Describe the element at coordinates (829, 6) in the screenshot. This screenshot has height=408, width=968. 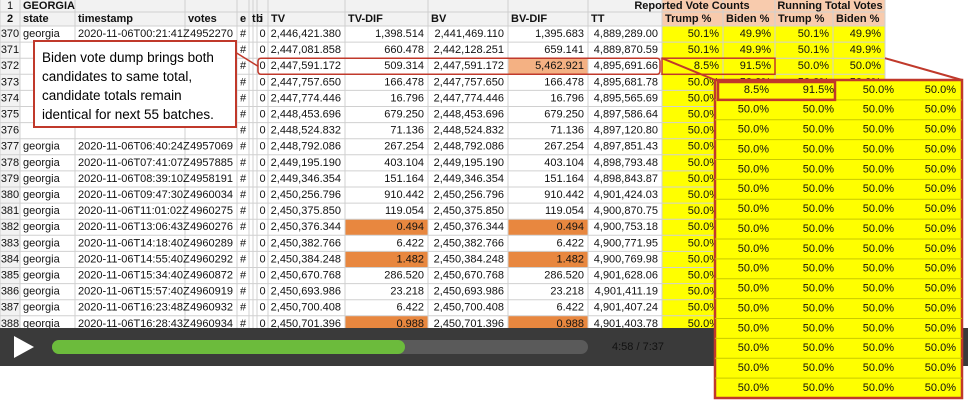
I see `group-header: Running Total Votes` at that location.